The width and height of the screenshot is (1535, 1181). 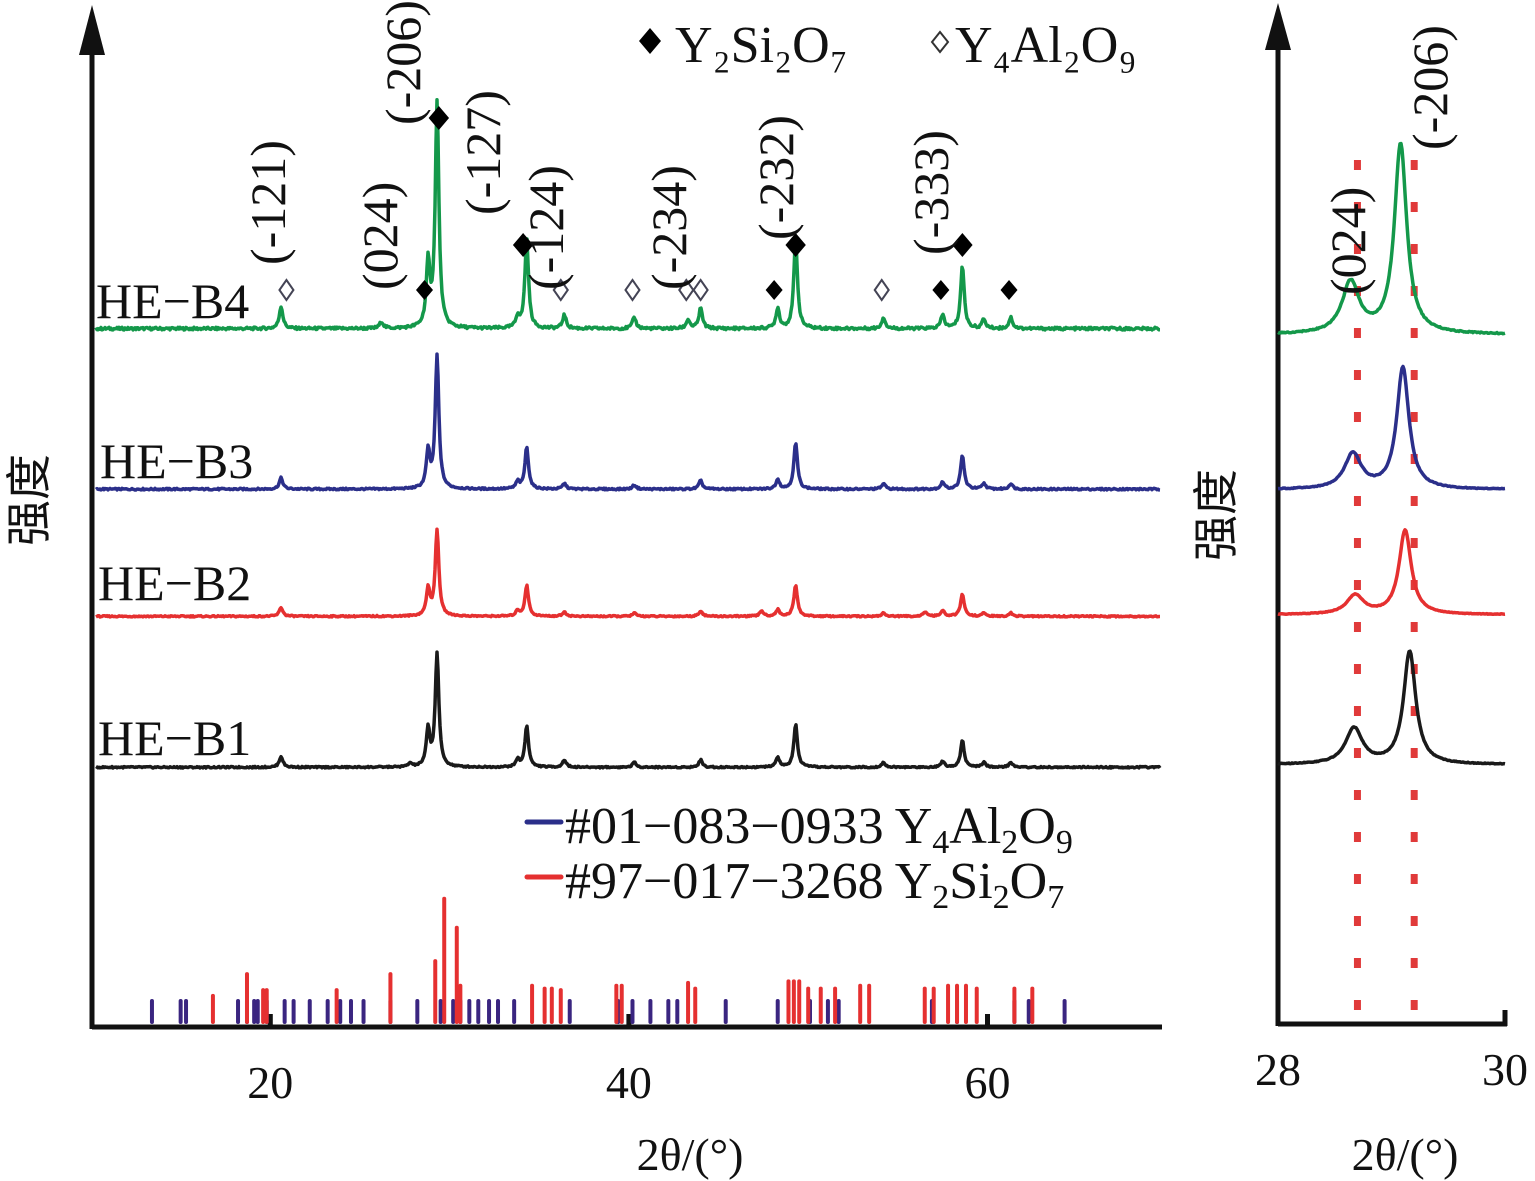 What do you see at coordinates (403, 62) in the screenshot?
I see `hkl-label-206: (-206)` at bounding box center [403, 62].